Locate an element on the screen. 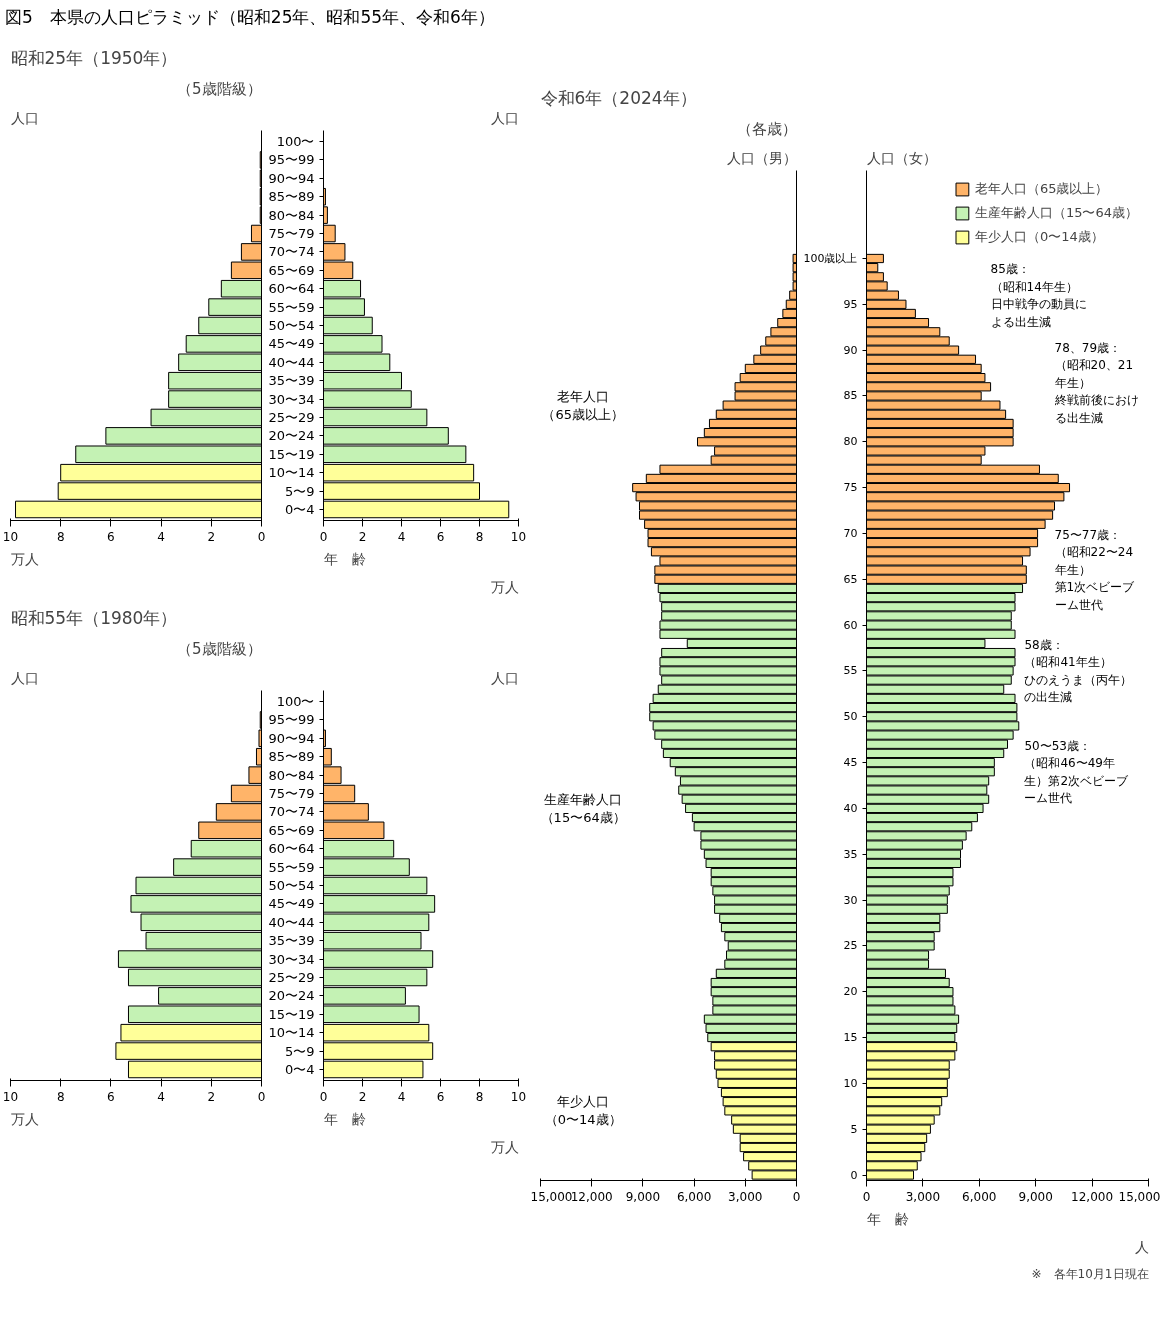  y-tick-label: 85 is located at coordinates (850, 396).